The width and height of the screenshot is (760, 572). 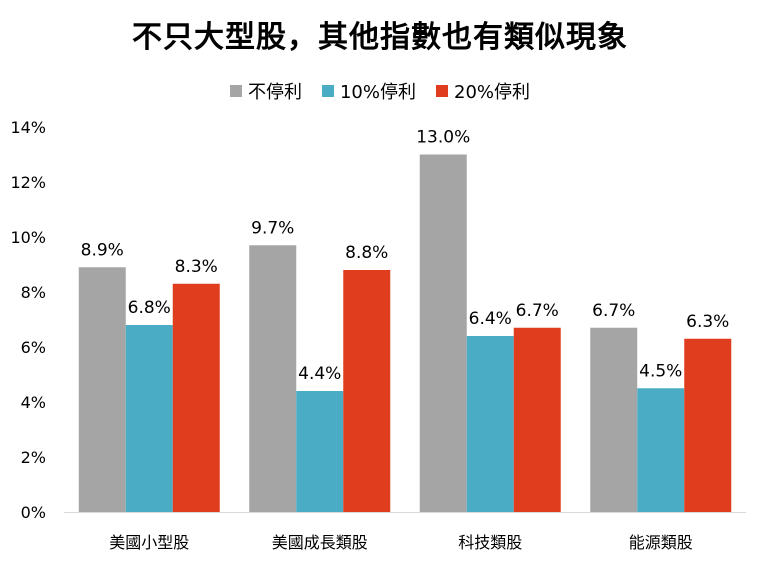 What do you see at coordinates (272, 228) in the screenshot?
I see `data-label: 9.7%` at bounding box center [272, 228].